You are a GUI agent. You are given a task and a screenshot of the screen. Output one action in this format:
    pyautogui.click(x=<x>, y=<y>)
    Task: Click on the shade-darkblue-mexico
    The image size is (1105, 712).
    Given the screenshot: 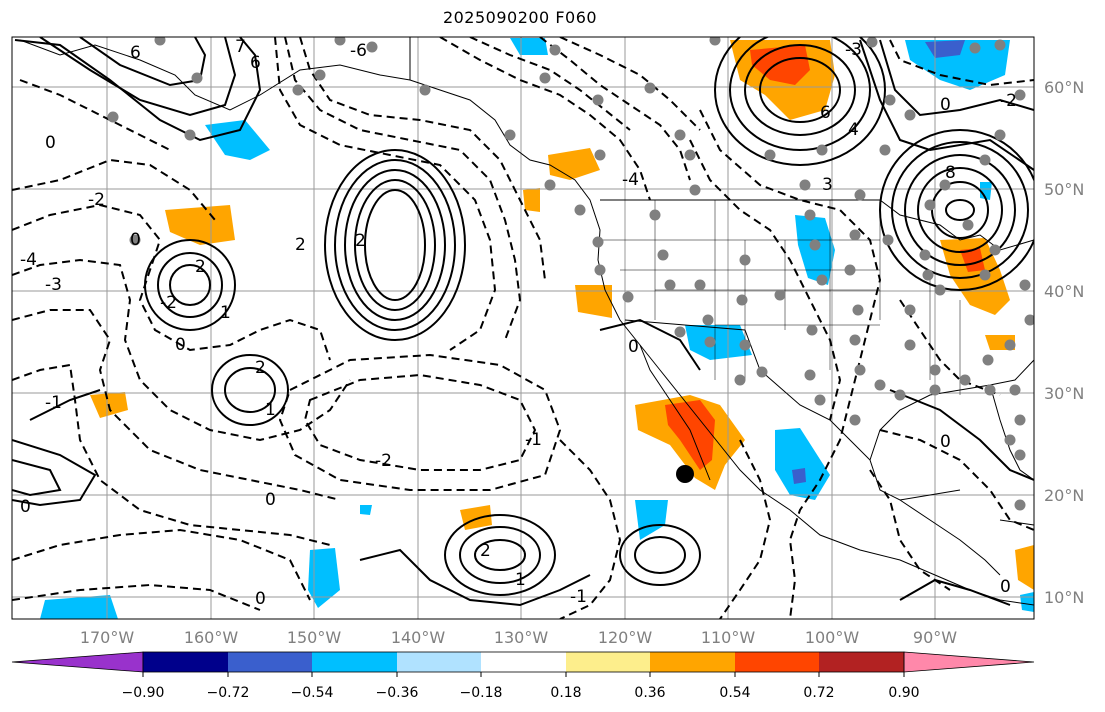 What is the action you would take?
    pyautogui.click(x=799, y=476)
    